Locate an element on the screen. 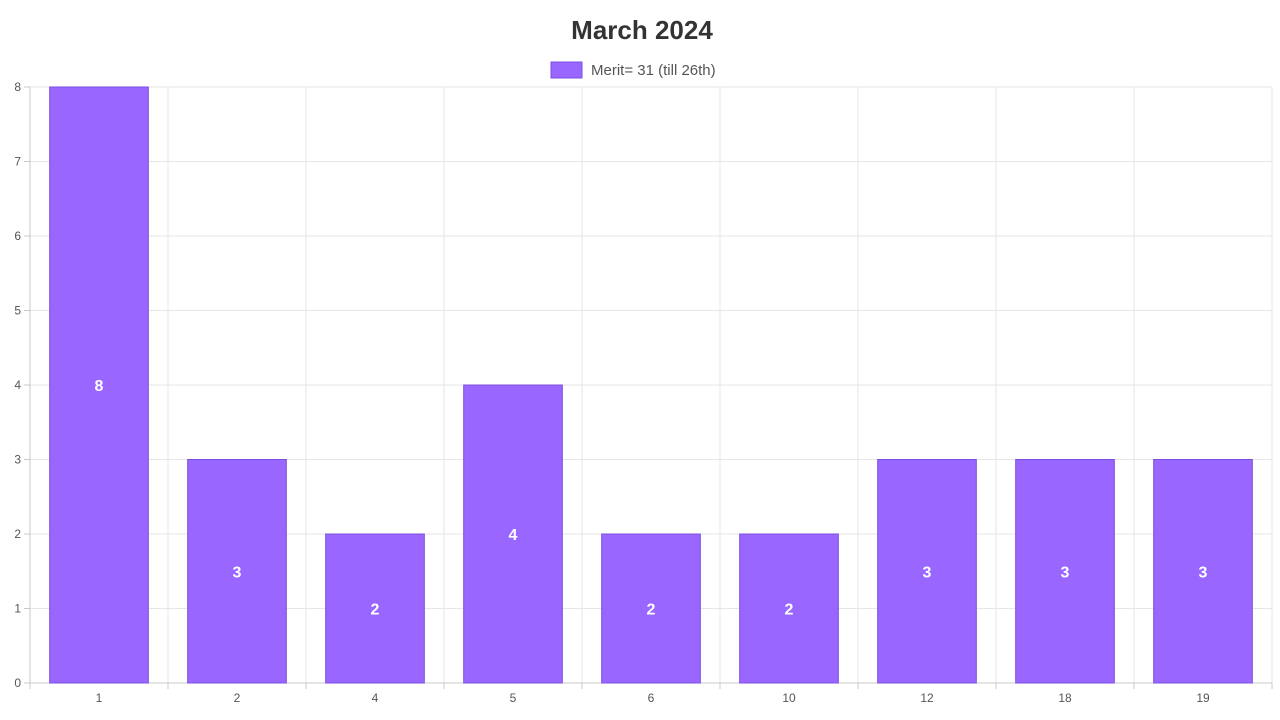  x-tick-label: 10 is located at coordinates (789, 698).